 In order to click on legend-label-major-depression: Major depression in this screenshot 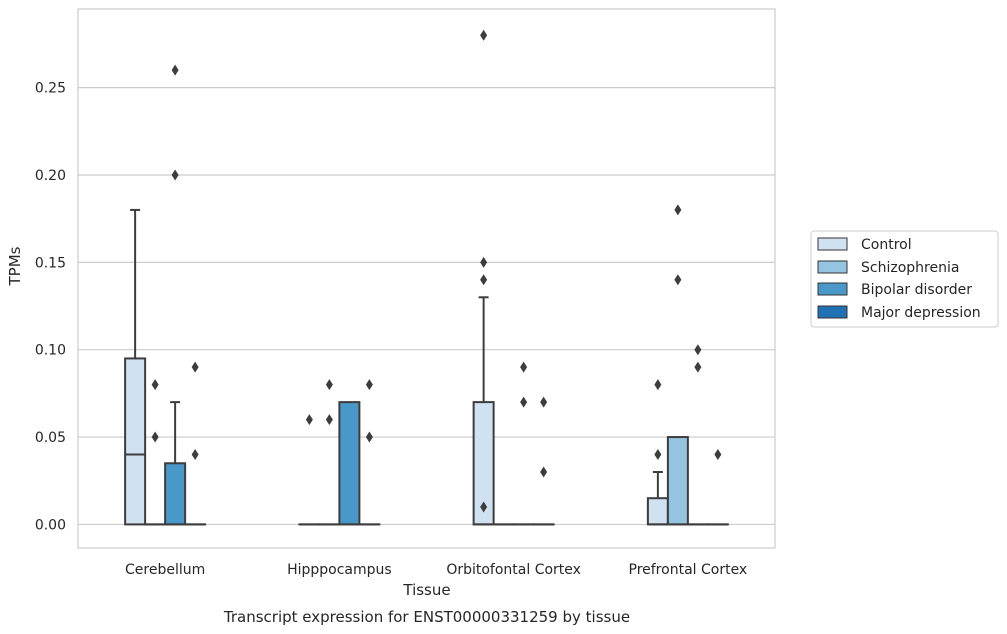, I will do `click(921, 313)`.